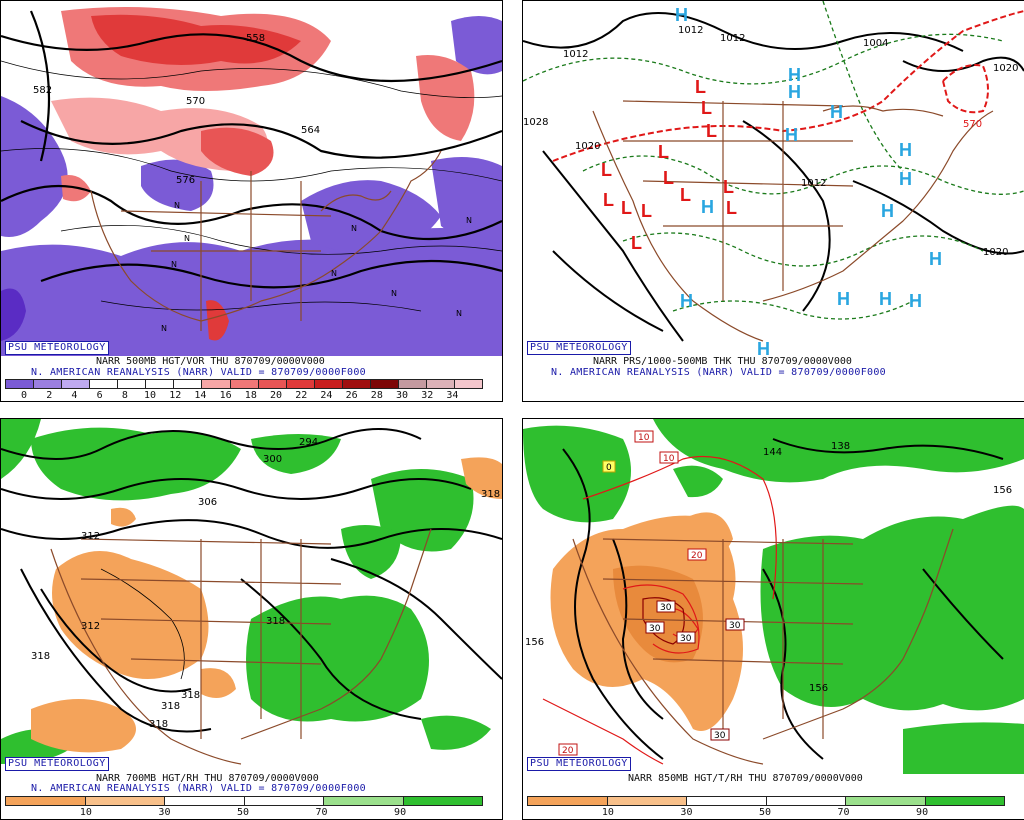 Image resolution: width=1024 pixels, height=820 pixels. I want to click on contour-label: 1028, so click(535, 122).